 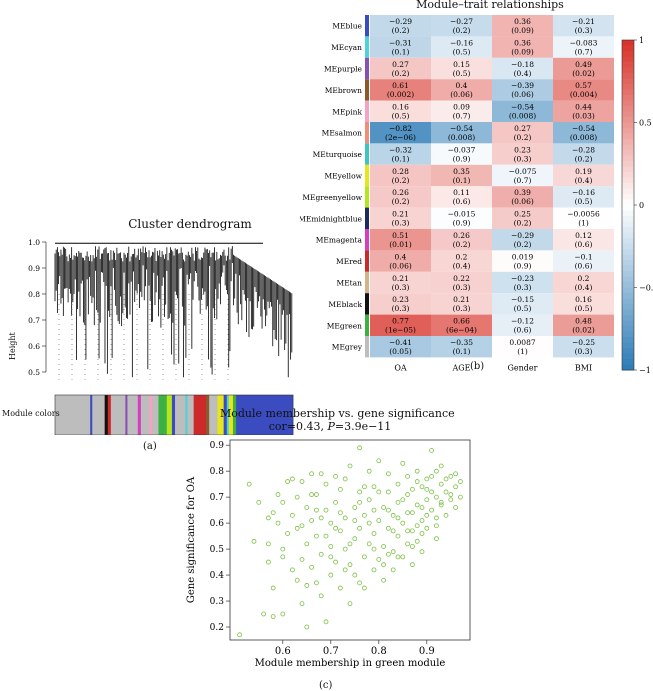 What do you see at coordinates (522, 42) in the screenshot?
I see `heatmap-cell-corr: 0.36` at bounding box center [522, 42].